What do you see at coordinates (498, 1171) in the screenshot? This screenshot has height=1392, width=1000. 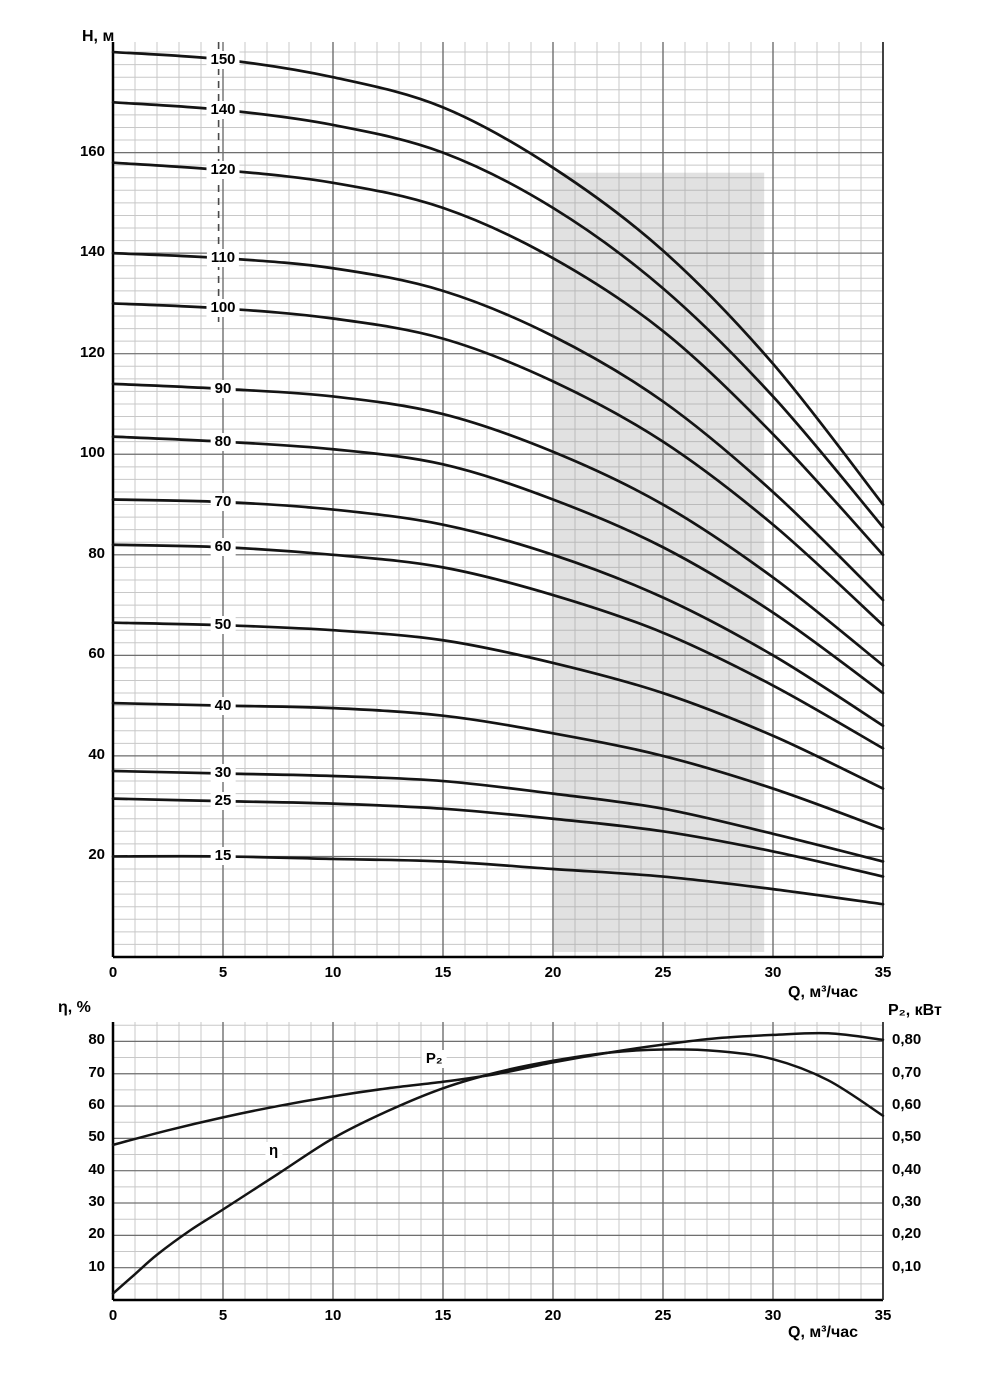 I see `curve-η` at bounding box center [498, 1171].